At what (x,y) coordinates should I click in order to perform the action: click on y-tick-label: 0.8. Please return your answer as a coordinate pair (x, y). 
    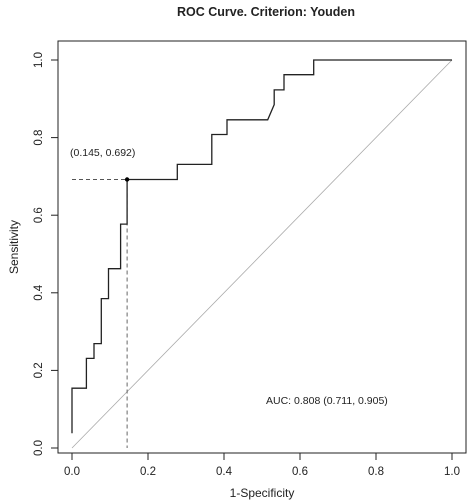
    Looking at the image, I should click on (39, 138).